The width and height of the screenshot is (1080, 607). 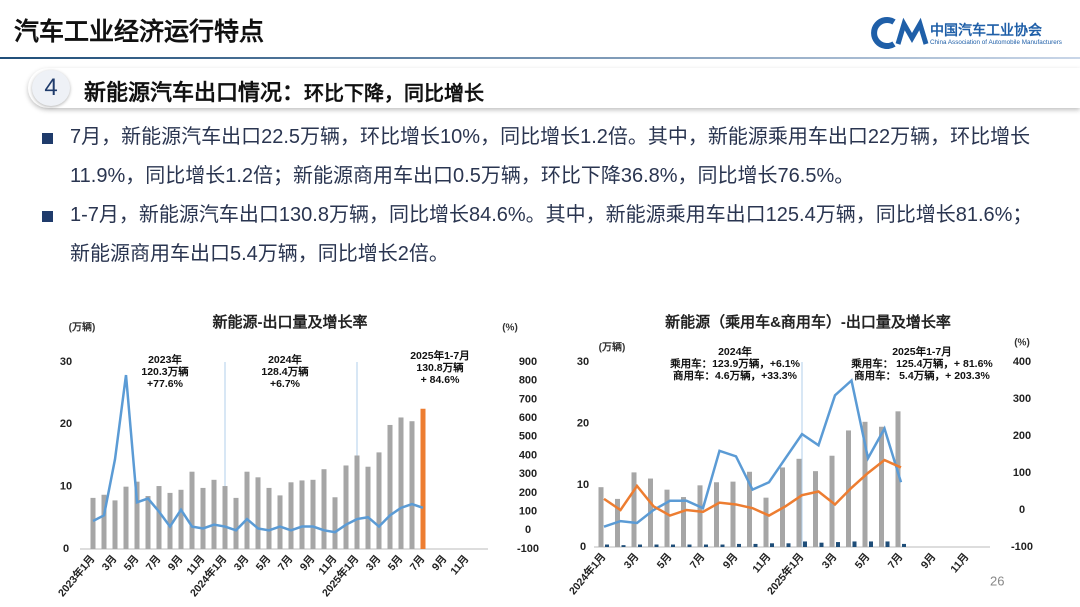 What do you see at coordinates (528, 437) in the screenshot?
I see `y2-tick-label: 500` at bounding box center [528, 437].